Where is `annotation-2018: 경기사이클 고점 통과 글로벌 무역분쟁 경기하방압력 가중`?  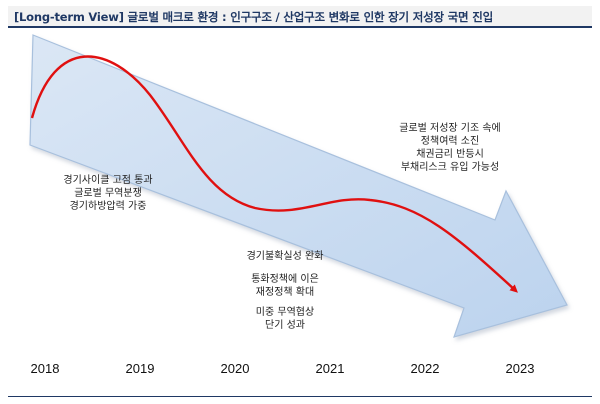
annotation-2018: 경기사이클 고점 통과 글로벌 무역분쟁 경기하방압력 가중 is located at coordinates (108, 193).